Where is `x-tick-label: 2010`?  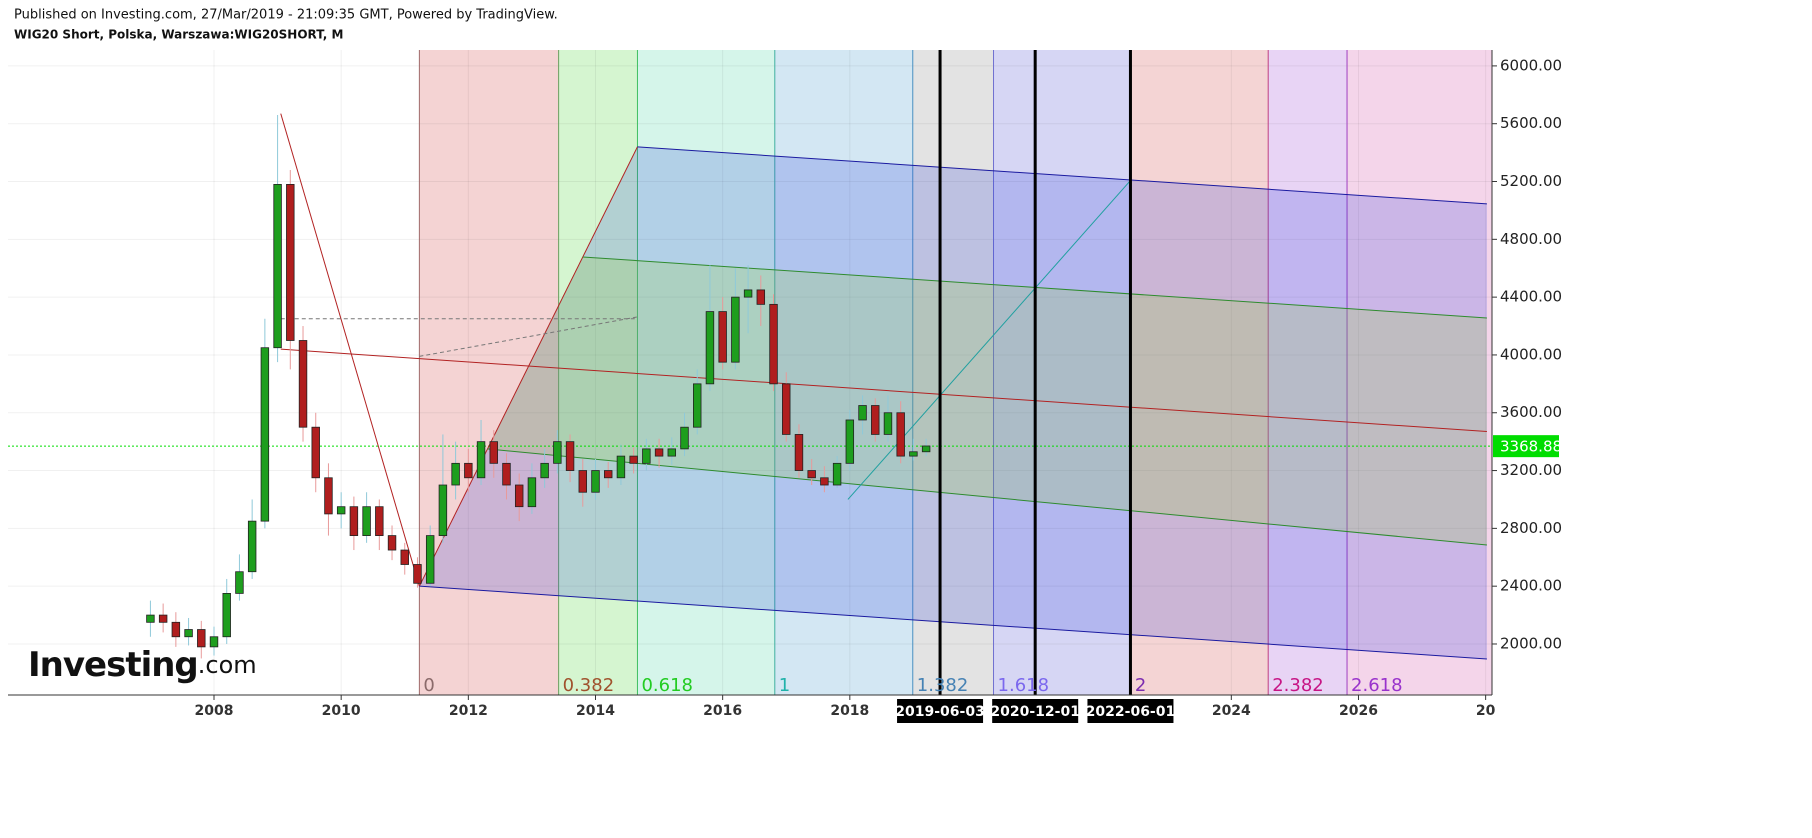 x-tick-label: 2010 is located at coordinates (341, 711).